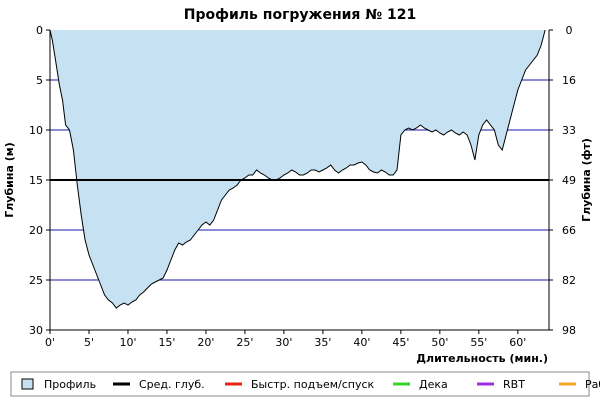 The image size is (600, 400). Describe the element at coordinates (569, 130) in the screenshot. I see `y-tick-label-right: 33` at that location.